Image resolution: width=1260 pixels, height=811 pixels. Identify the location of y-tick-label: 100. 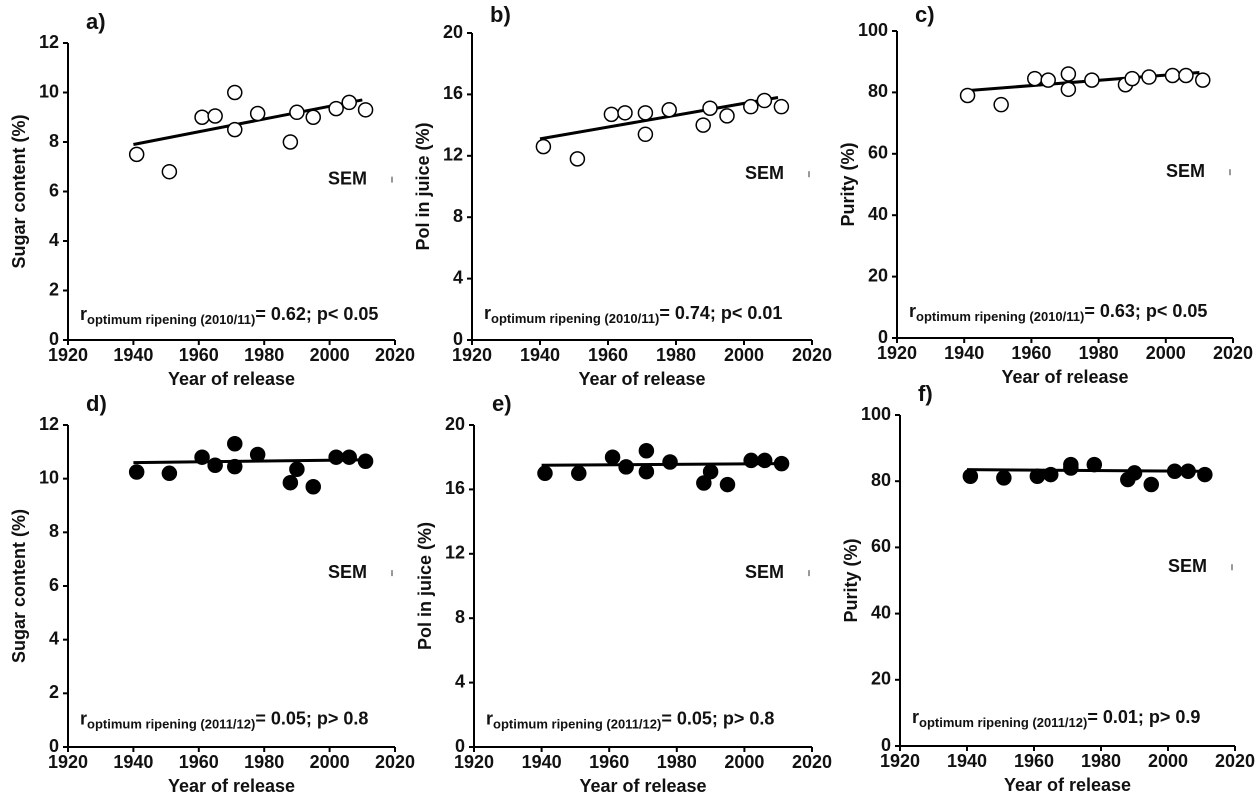
(876, 414).